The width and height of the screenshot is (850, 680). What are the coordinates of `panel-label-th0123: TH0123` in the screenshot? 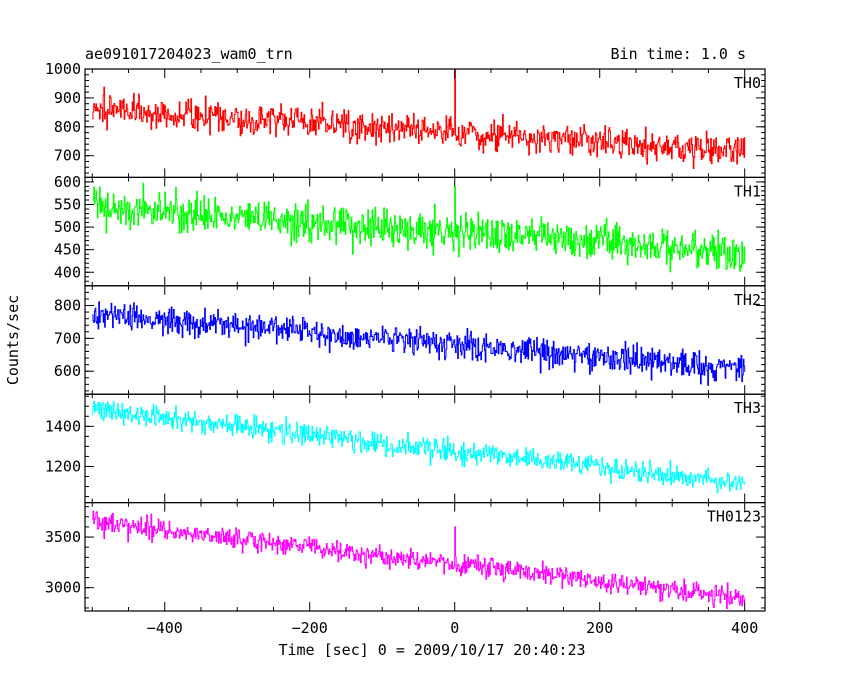 It's located at (734, 517).